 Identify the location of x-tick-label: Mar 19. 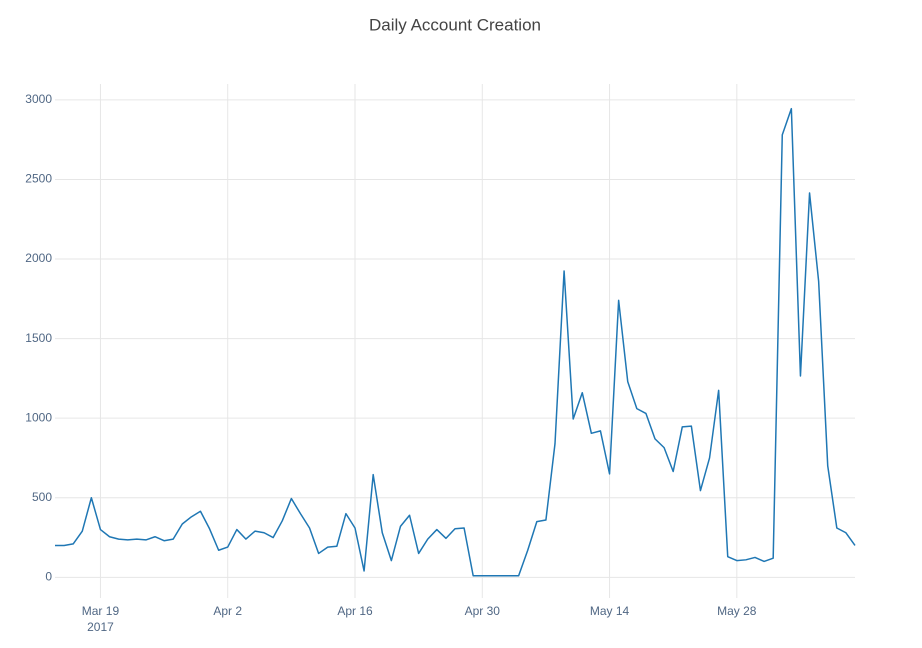
(101, 611).